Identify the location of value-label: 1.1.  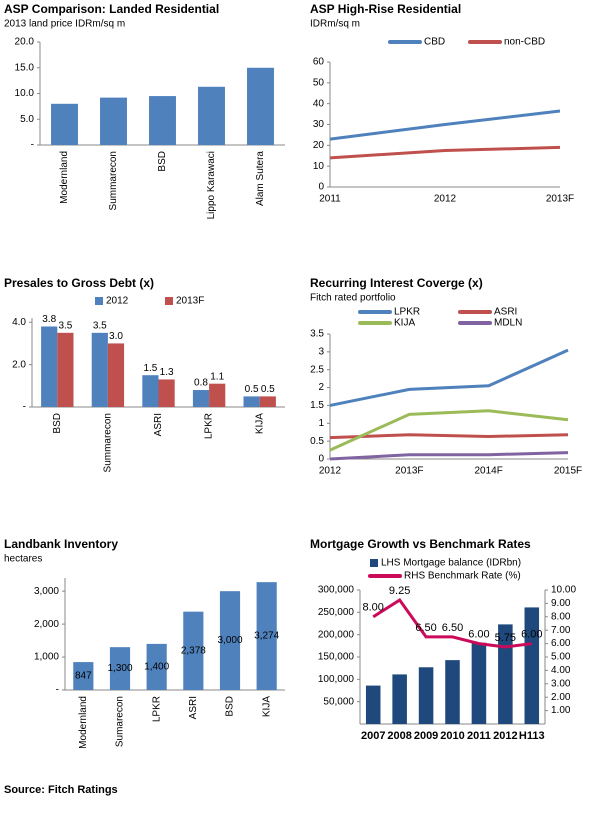
(217, 376).